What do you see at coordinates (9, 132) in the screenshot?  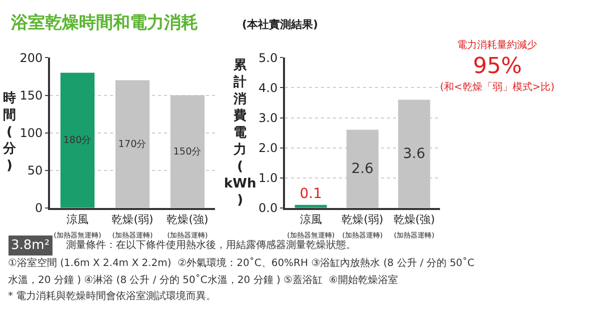 I see `y-axis-title: 時間(分)` at bounding box center [9, 132].